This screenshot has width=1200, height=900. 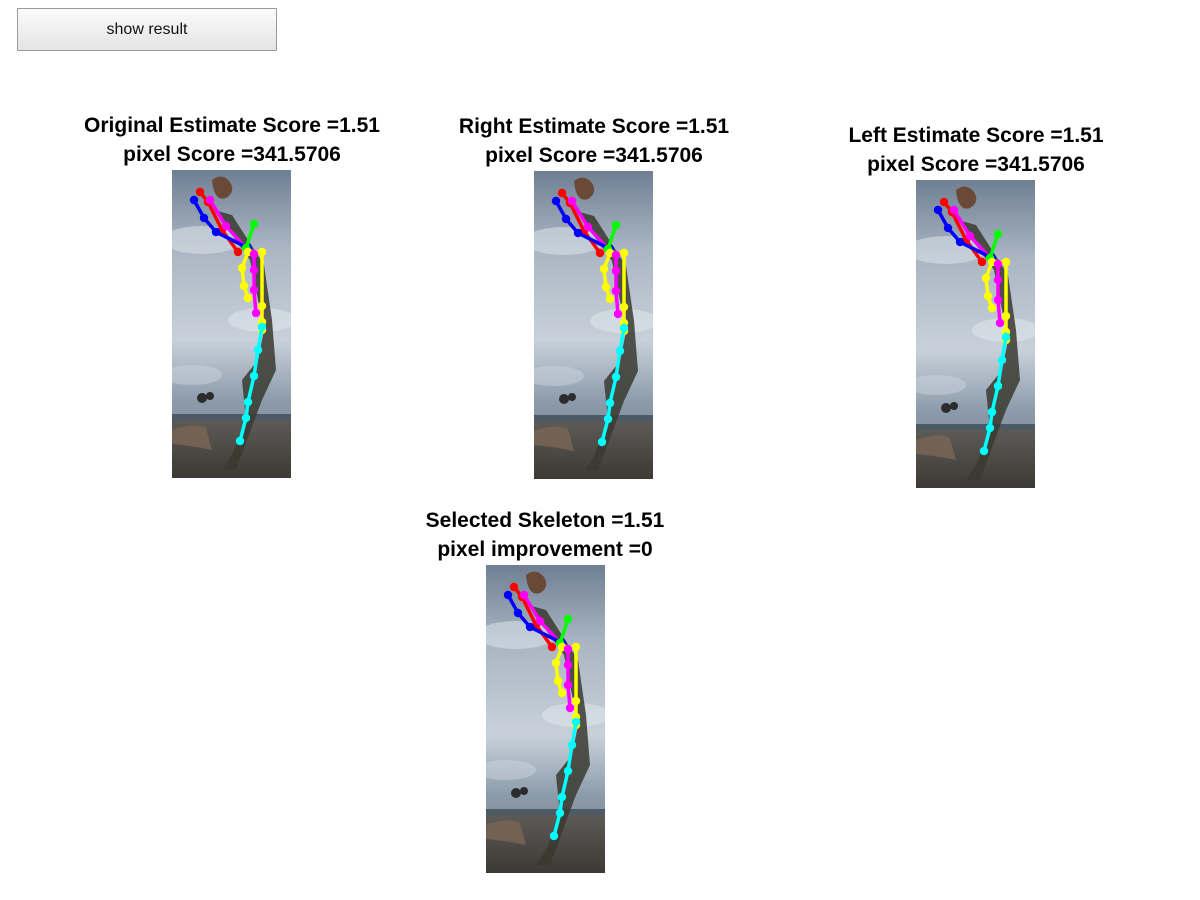 I want to click on right-score-label: Right Estimate Score =1.51, so click(x=594, y=126).